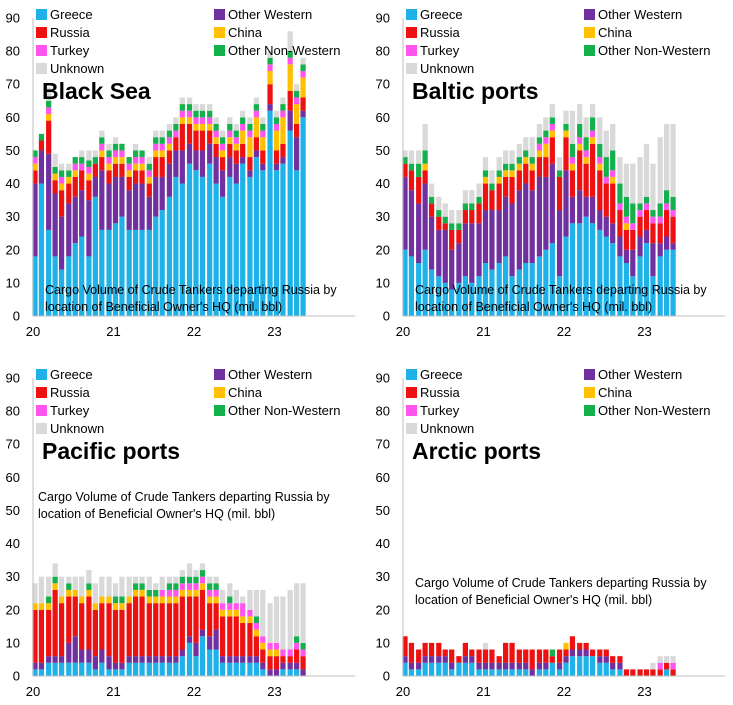 This screenshot has height=705, width=733. I want to click on y-tick-label: 50, so click(13, 150).